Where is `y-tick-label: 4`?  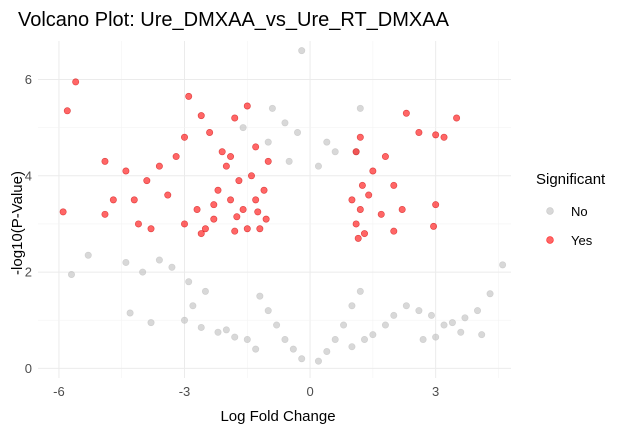 y-tick-label: 4 is located at coordinates (28, 175).